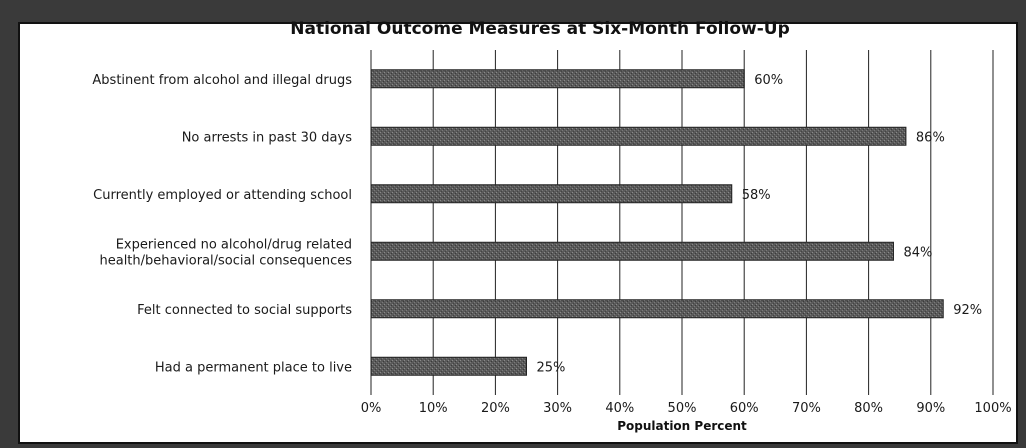 This screenshot has height=448, width=1026. What do you see at coordinates (619, 408) in the screenshot?
I see `x-tick-label: 40%` at bounding box center [619, 408].